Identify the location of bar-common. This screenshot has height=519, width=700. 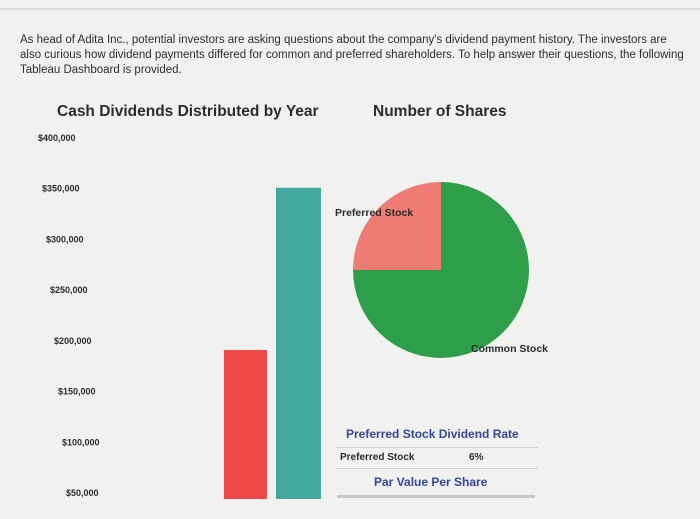
(298, 343).